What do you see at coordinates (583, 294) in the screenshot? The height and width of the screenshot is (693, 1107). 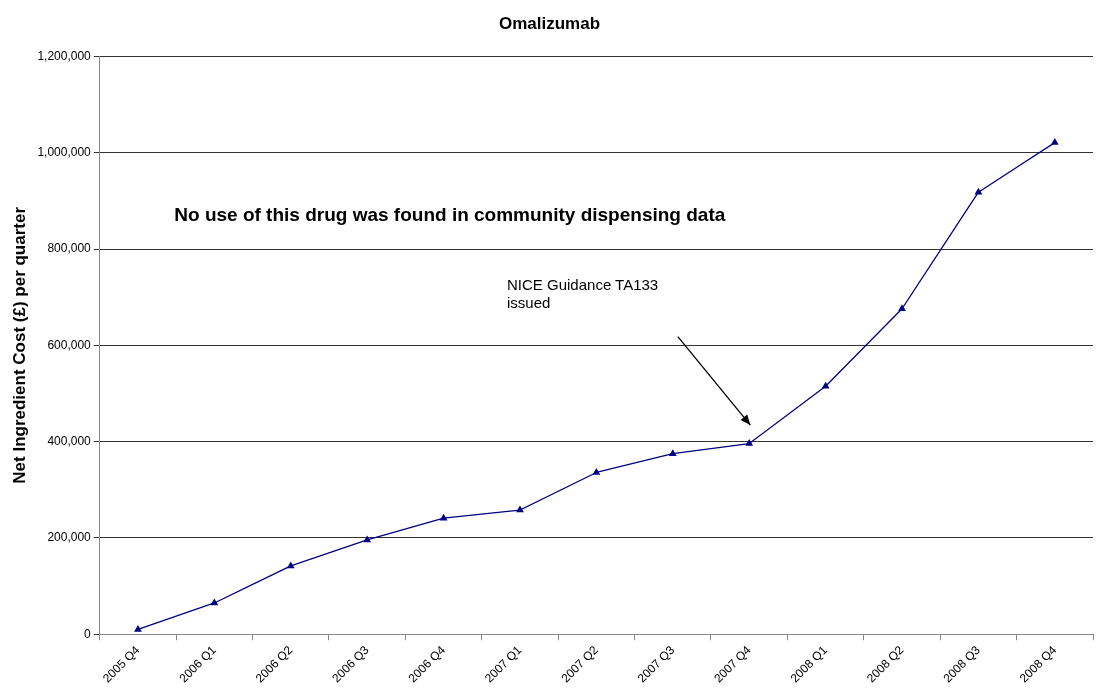 I see `annotation: NICE Guidance TA133 issued` at bounding box center [583, 294].